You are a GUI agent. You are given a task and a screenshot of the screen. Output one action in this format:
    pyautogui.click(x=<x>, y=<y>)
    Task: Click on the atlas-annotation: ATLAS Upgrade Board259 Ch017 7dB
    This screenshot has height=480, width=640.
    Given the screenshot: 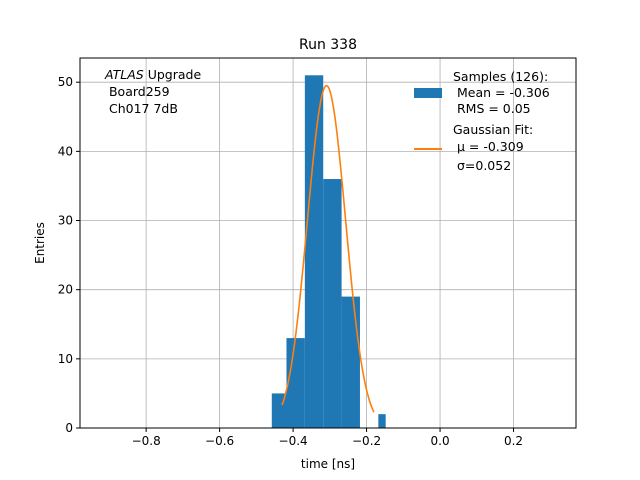 What is the action you would take?
    pyautogui.click(x=152, y=91)
    